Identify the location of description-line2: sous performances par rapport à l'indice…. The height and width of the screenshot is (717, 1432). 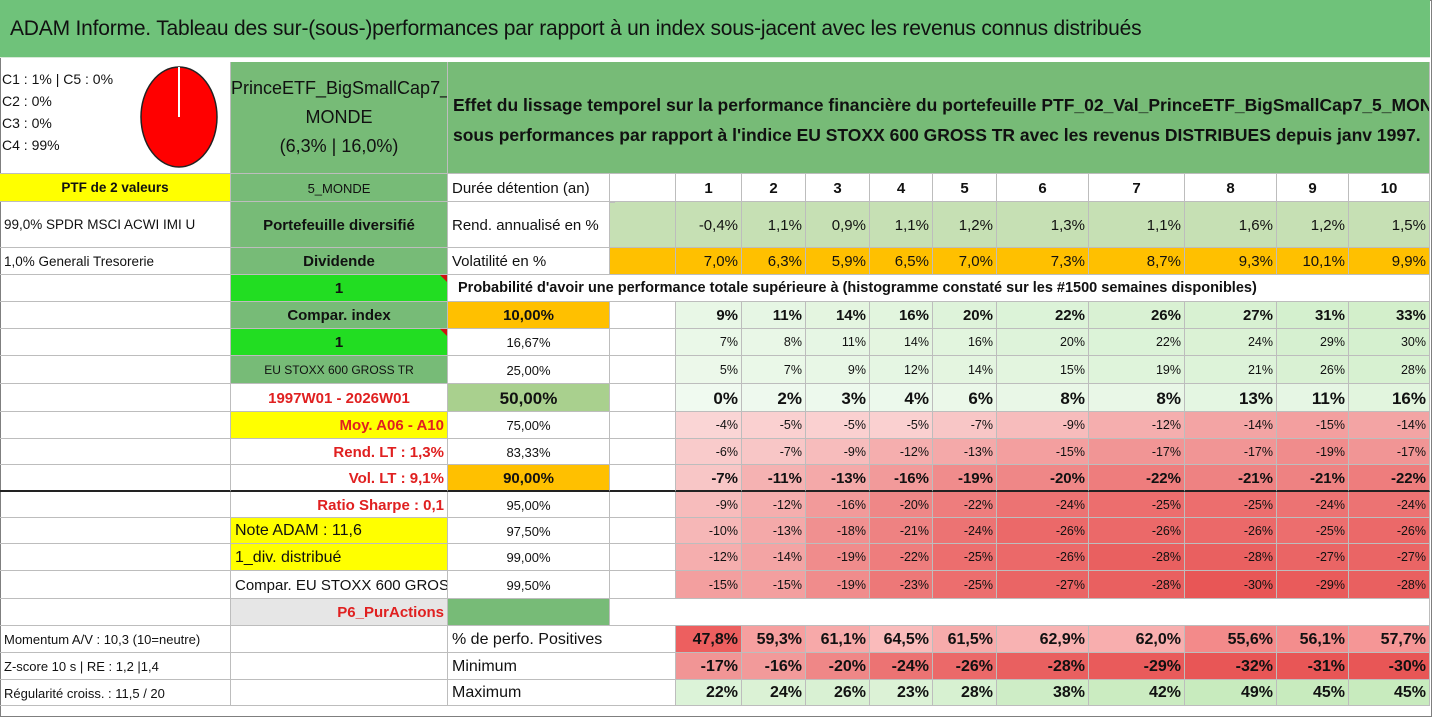
(937, 135).